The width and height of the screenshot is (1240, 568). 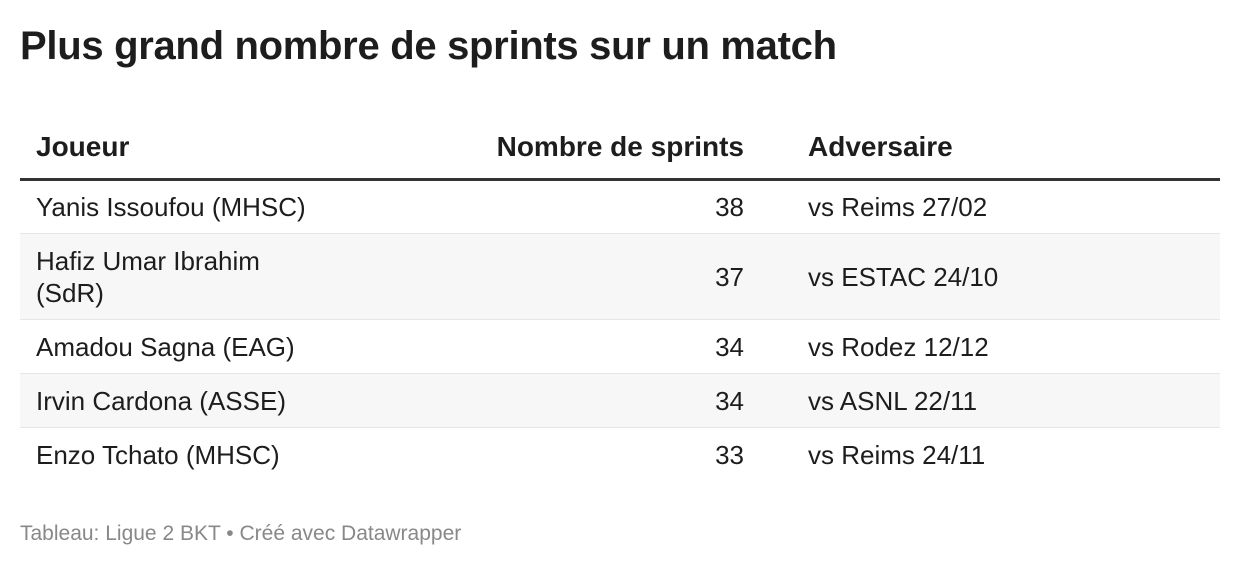 I want to click on sprints-cell: 33, so click(x=729, y=454).